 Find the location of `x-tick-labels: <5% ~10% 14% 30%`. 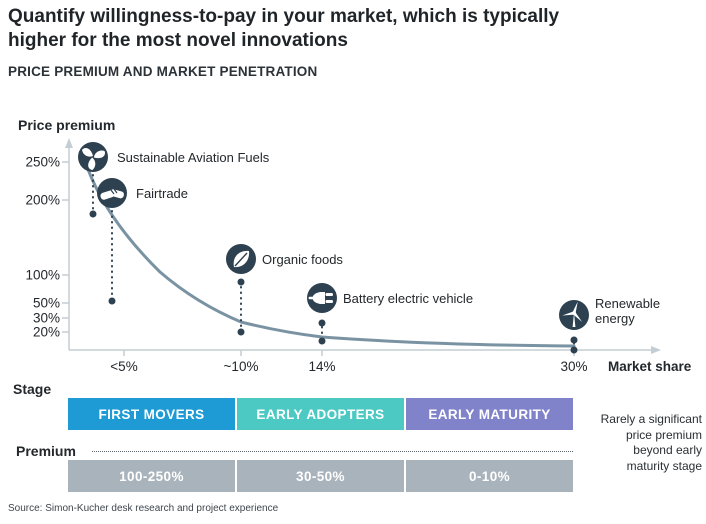

x-tick-labels: <5% ~10% 14% 30% is located at coordinates (348, 366).